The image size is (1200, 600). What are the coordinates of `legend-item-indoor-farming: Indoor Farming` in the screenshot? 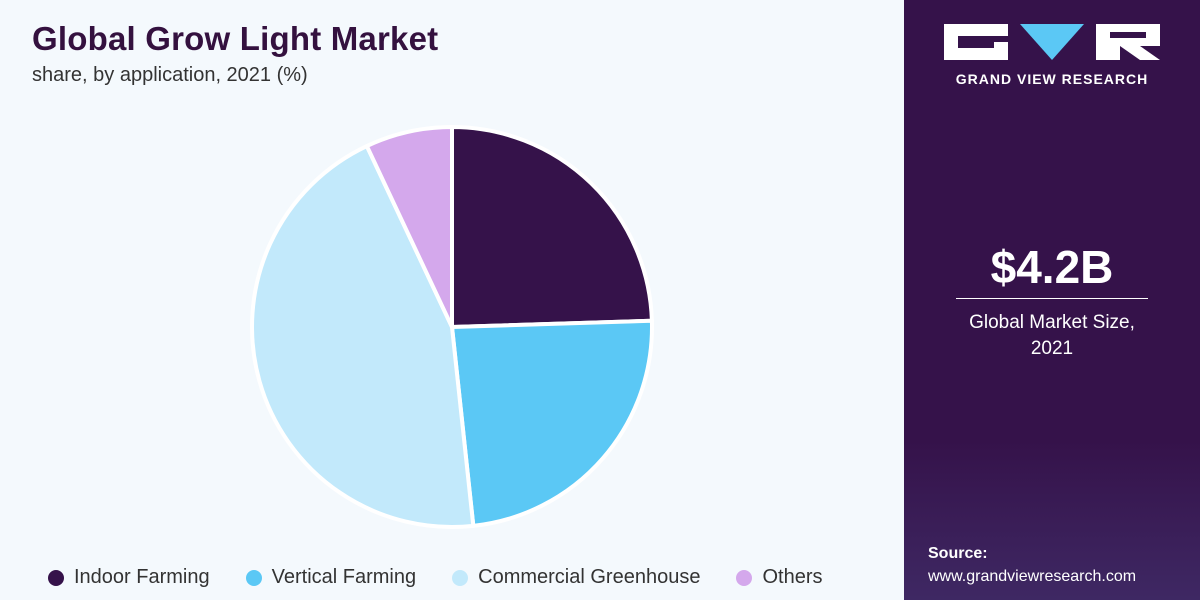 It's located at (129, 577).